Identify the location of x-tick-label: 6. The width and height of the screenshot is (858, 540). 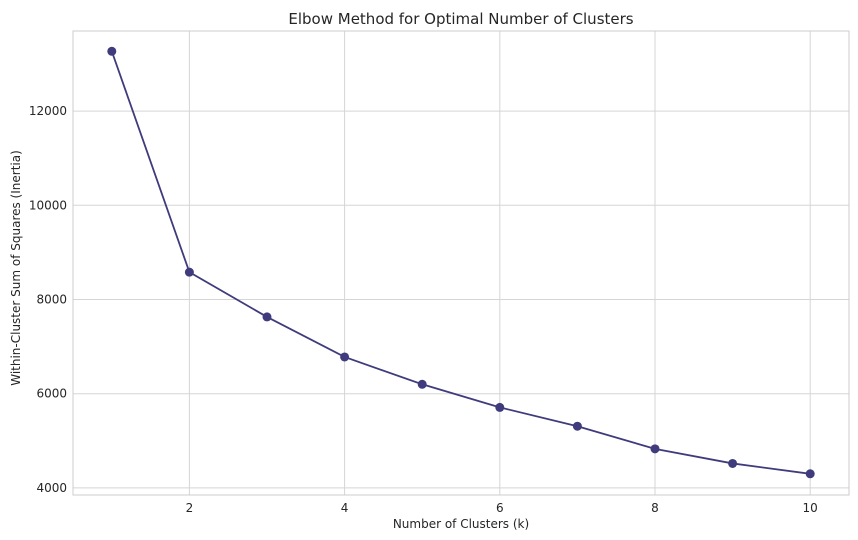
(500, 508).